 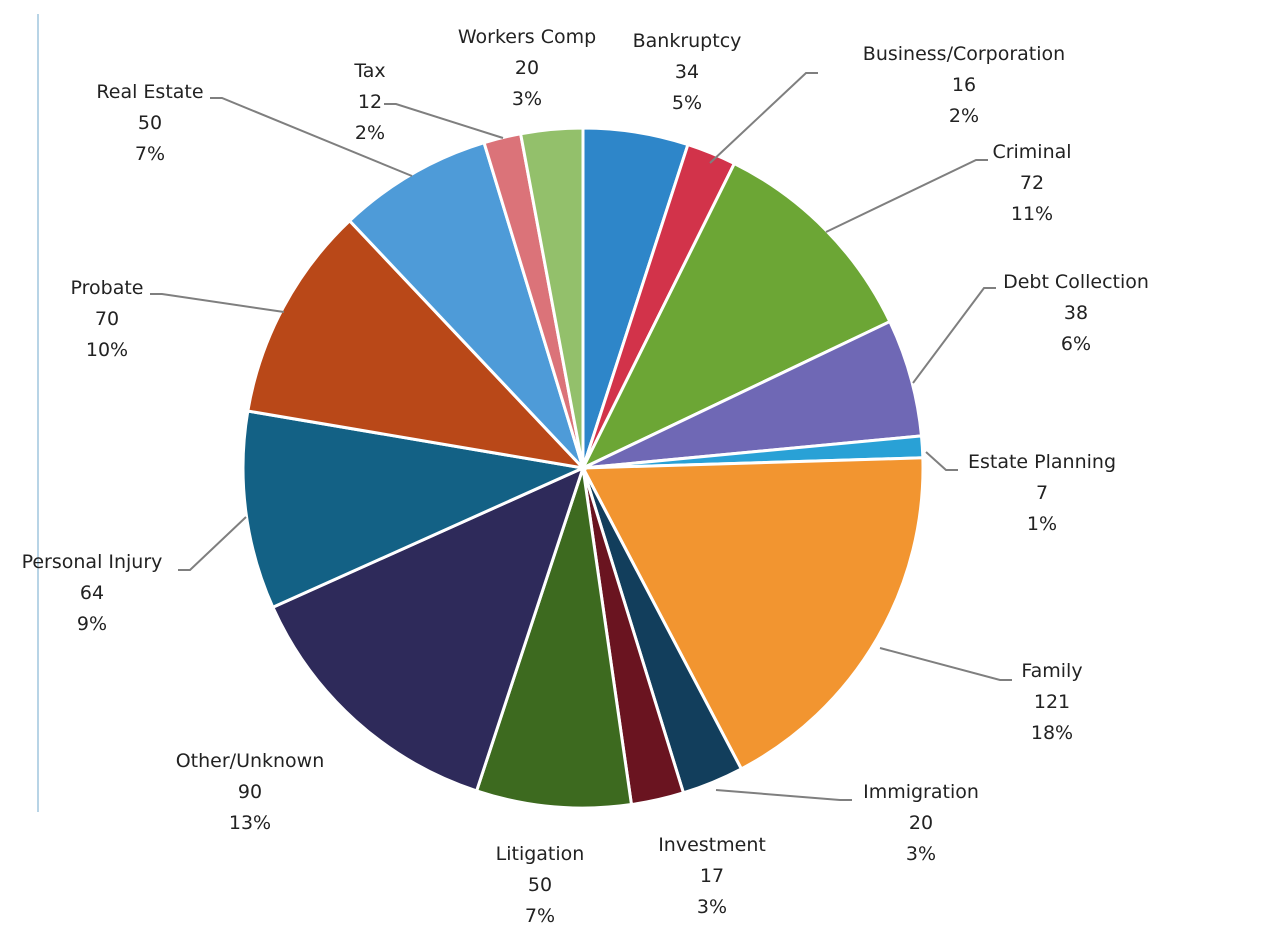 I want to click on label-value: 16, so click(x=964, y=85).